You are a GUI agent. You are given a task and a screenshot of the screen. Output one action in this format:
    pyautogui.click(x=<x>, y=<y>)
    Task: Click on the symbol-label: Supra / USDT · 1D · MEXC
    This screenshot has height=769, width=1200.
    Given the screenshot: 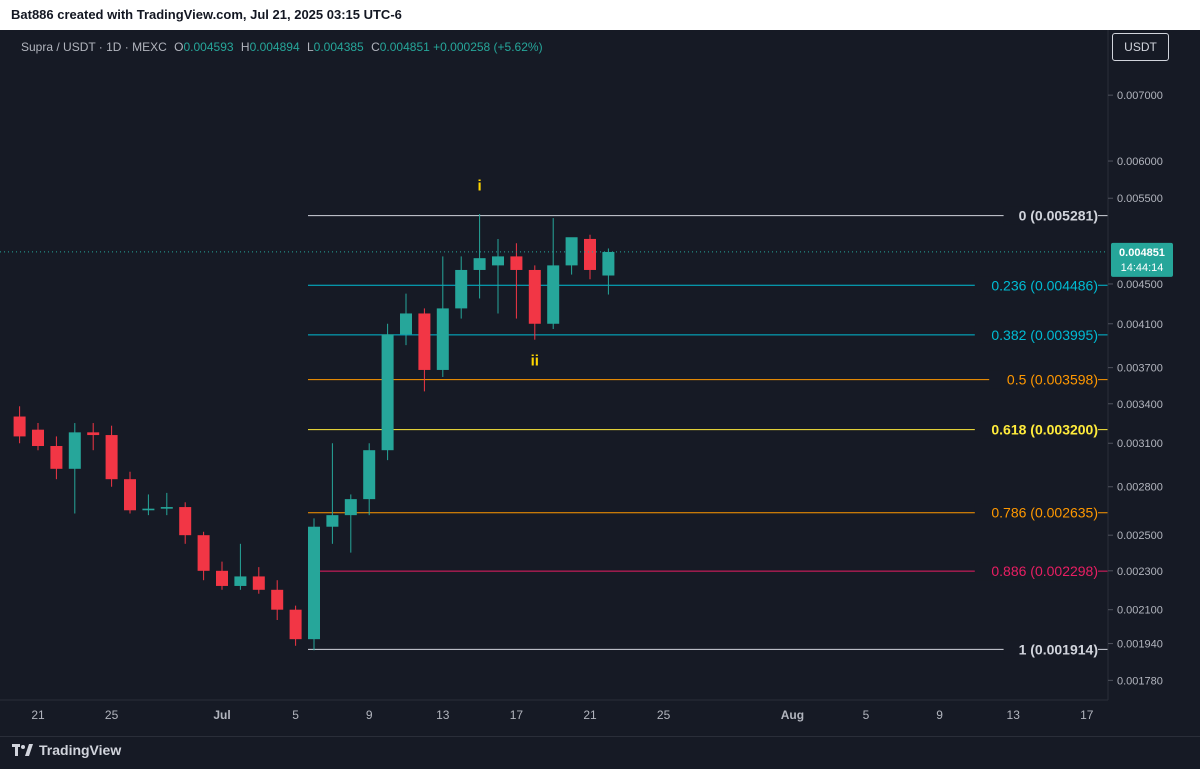 What is the action you would take?
    pyautogui.click(x=94, y=47)
    